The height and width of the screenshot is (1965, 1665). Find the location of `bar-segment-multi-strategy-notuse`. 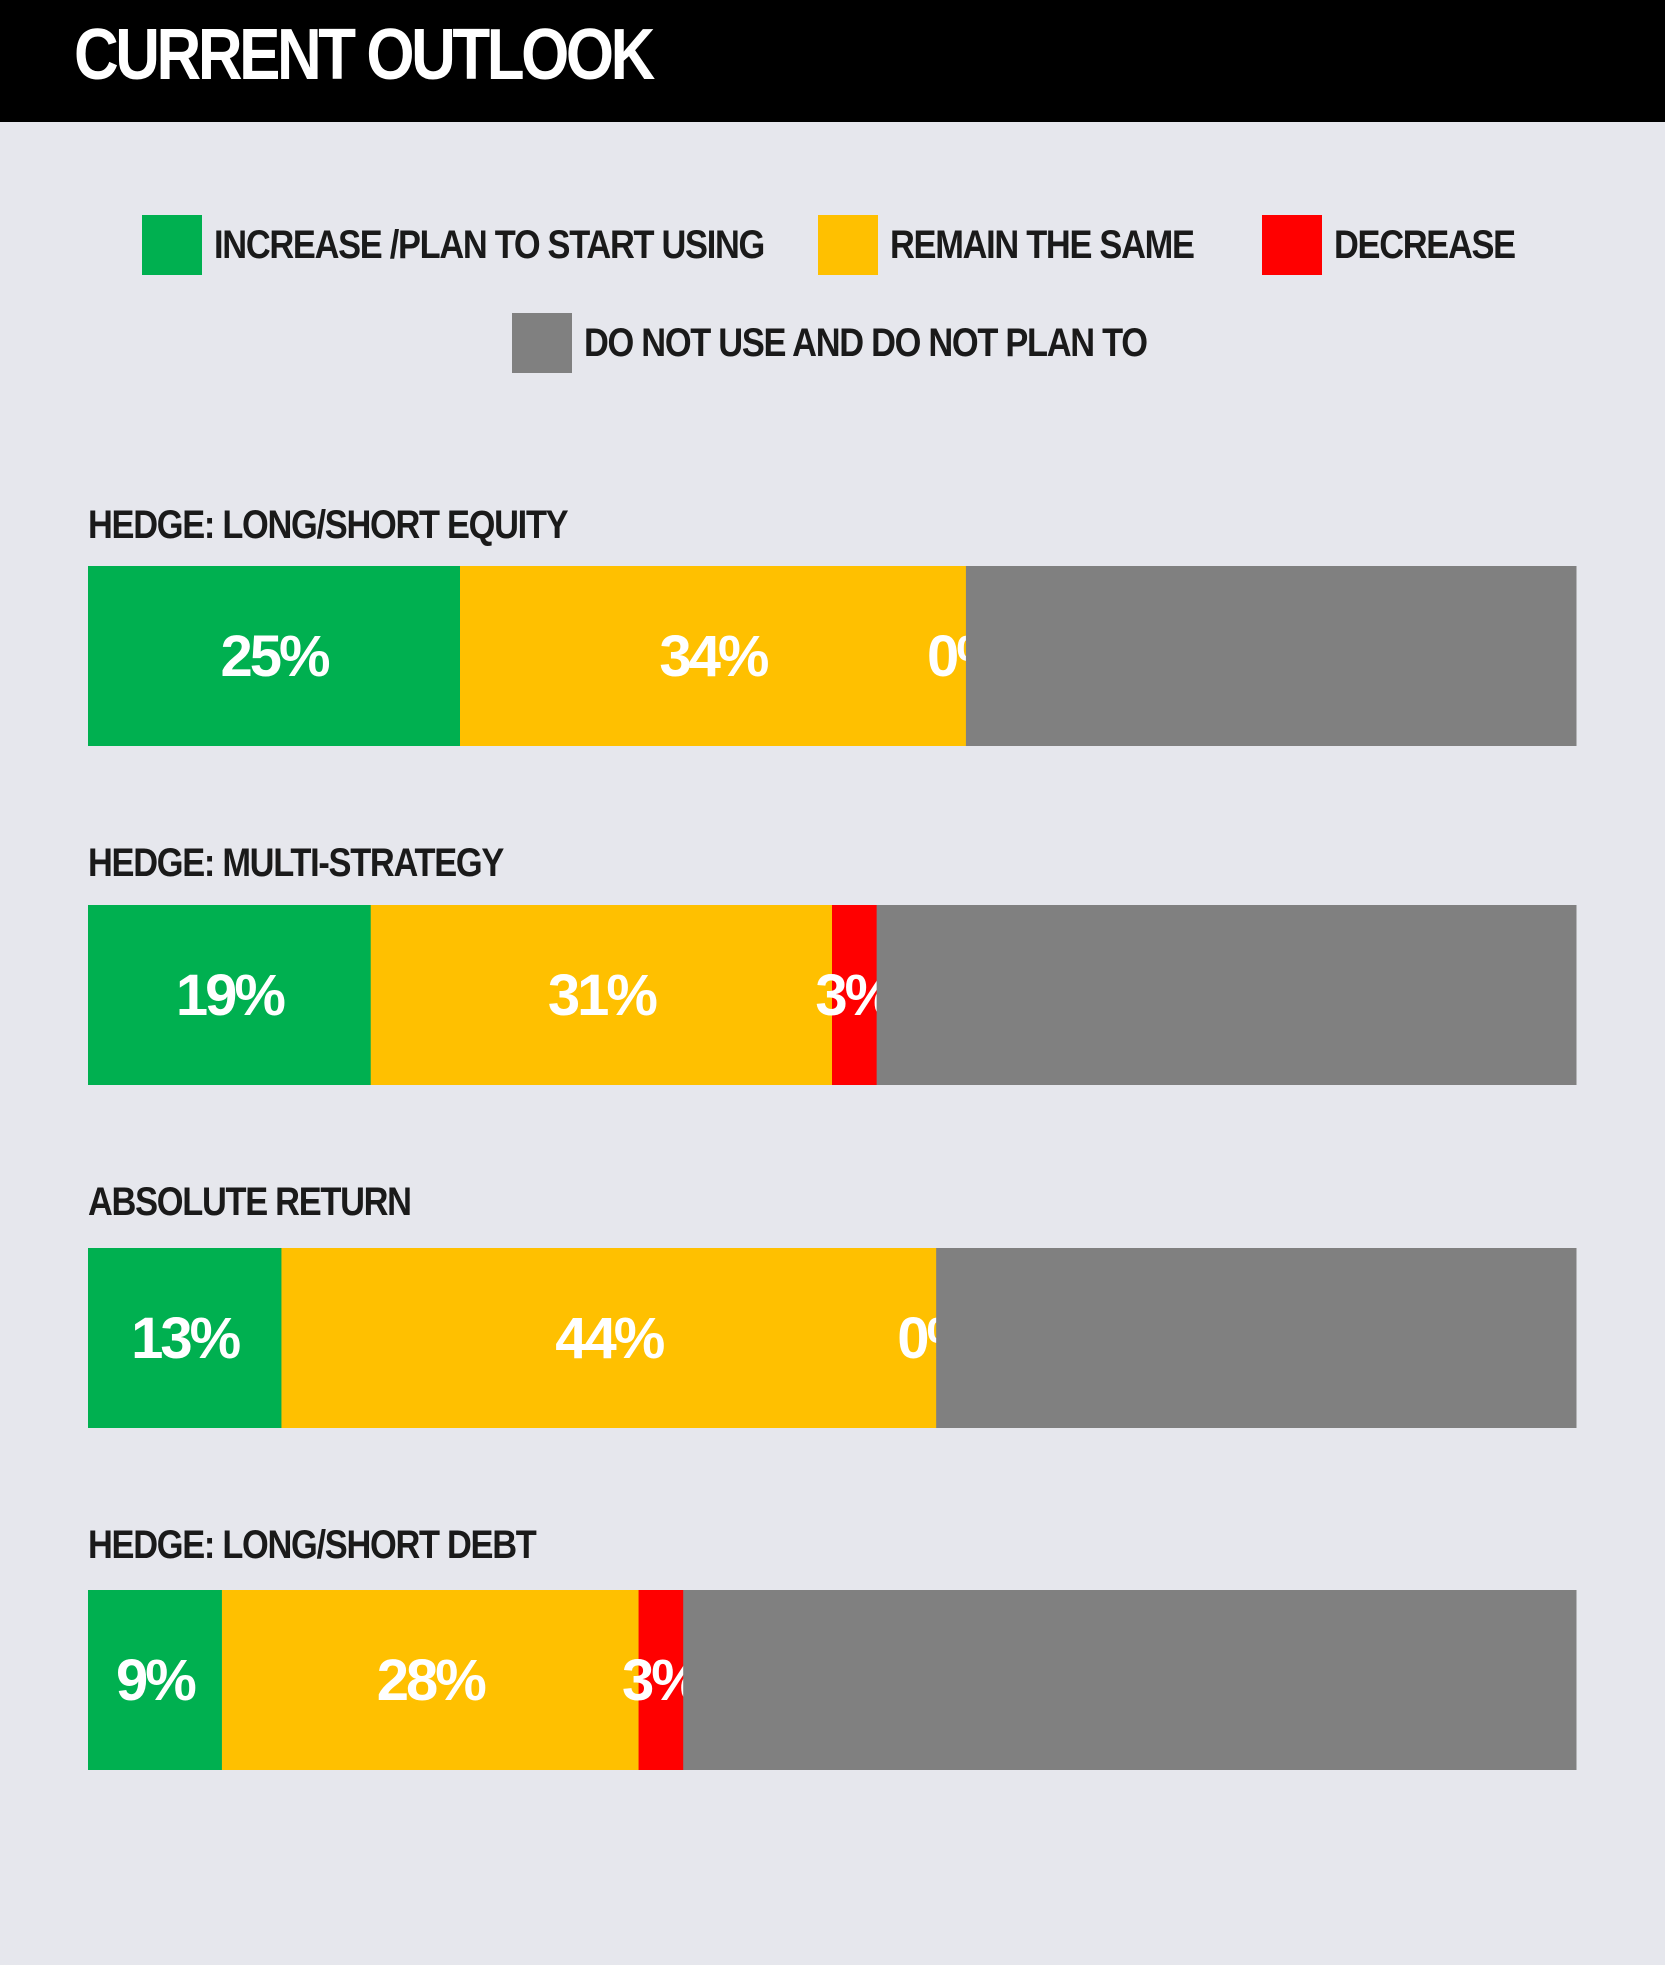

bar-segment-multi-strategy-notuse is located at coordinates (1226, 995).